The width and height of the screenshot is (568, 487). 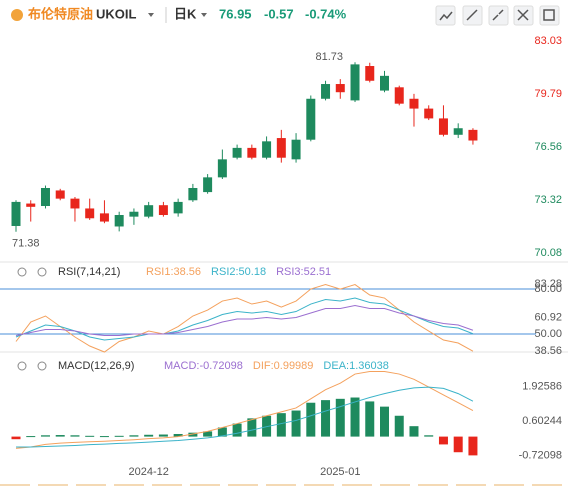 I want to click on legend-entry: RSI1:38.56, so click(x=173, y=272).